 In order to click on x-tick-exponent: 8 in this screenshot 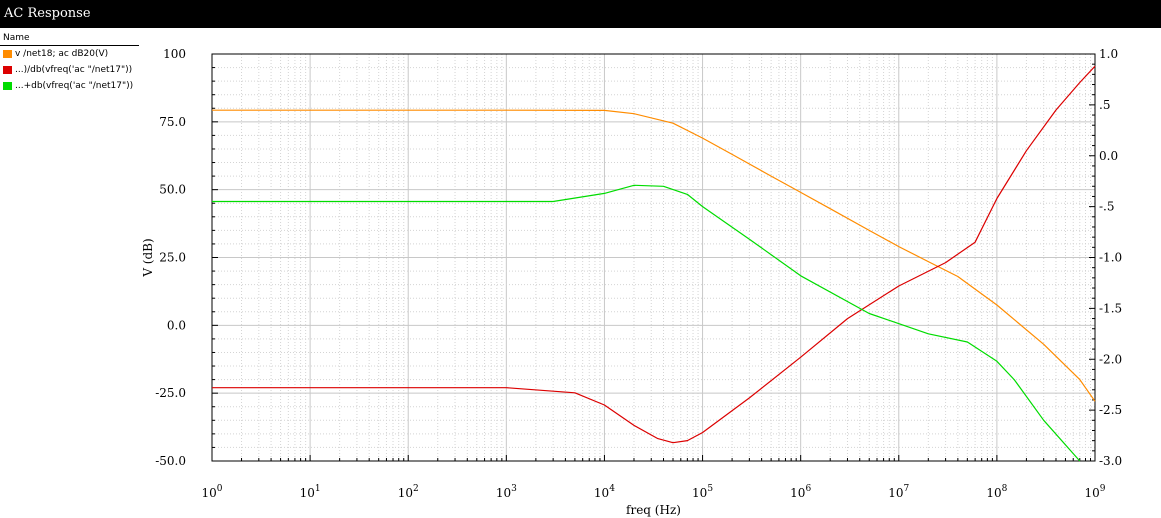, I will do `click(1005, 489)`.